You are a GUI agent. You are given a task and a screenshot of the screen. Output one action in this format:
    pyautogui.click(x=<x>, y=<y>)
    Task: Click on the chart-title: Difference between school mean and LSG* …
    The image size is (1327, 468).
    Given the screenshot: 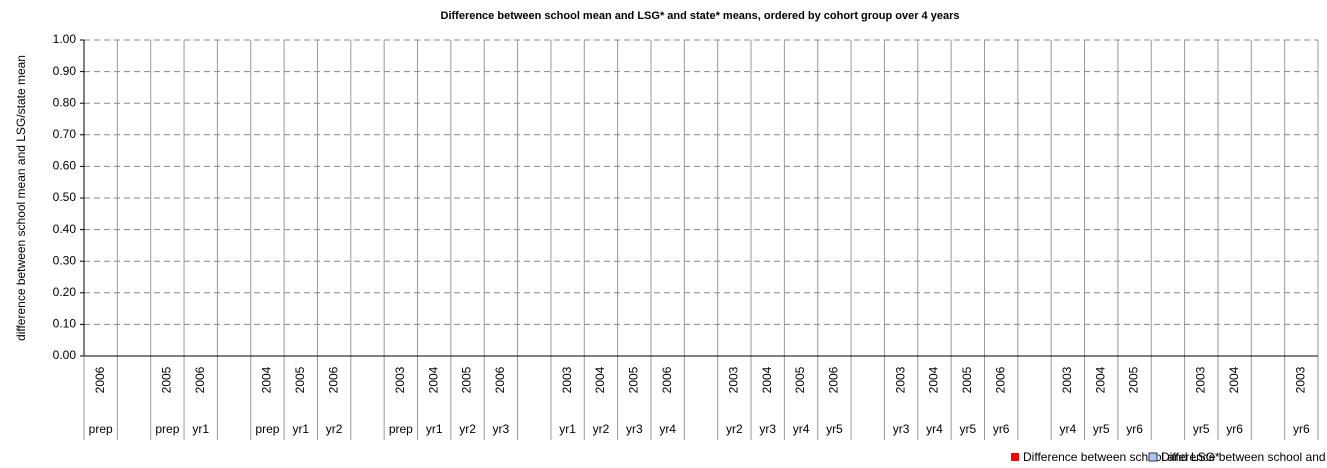 What is the action you would take?
    pyautogui.click(x=700, y=16)
    